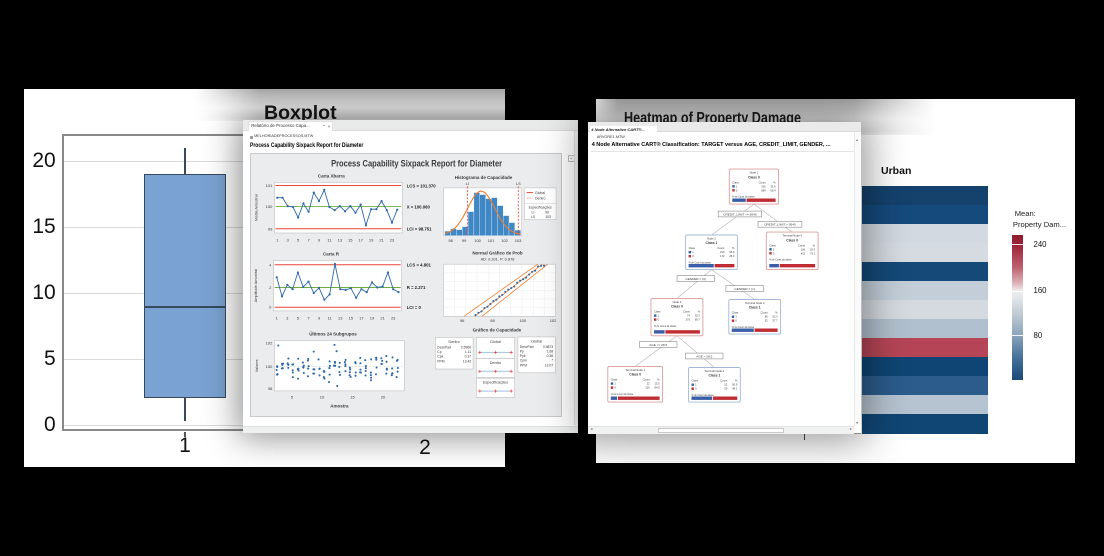 The width and height of the screenshot is (1104, 556). I want to click on svg-text: 0.37, so click(468, 356).